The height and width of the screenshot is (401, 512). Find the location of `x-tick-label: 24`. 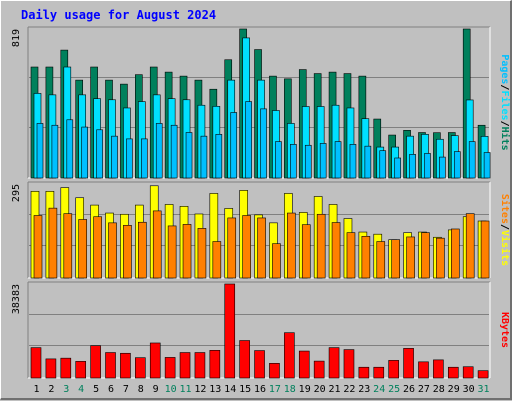

x-tick-label: 24 is located at coordinates (379, 389).